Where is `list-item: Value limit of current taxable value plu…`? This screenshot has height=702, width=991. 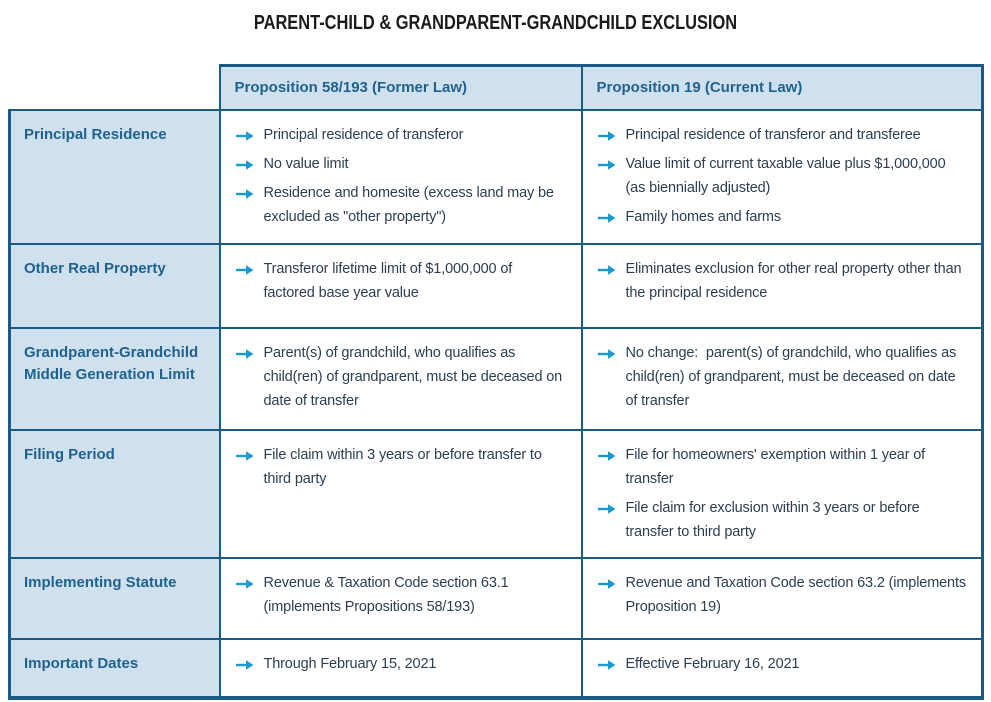
list-item: Value limit of current taxable value plu… is located at coordinates (782, 176).